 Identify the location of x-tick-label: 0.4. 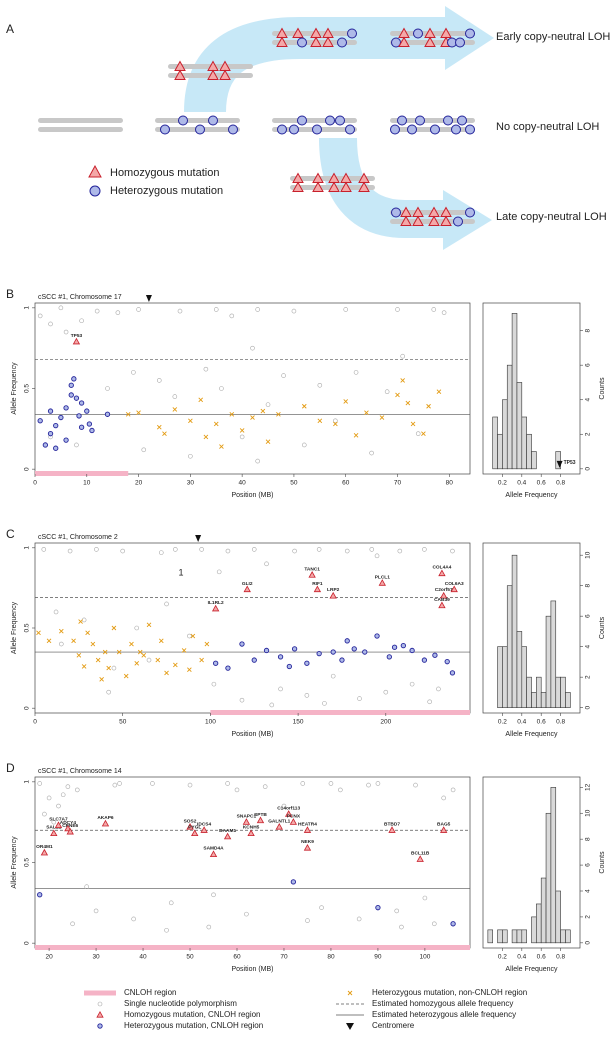
(521, 483).